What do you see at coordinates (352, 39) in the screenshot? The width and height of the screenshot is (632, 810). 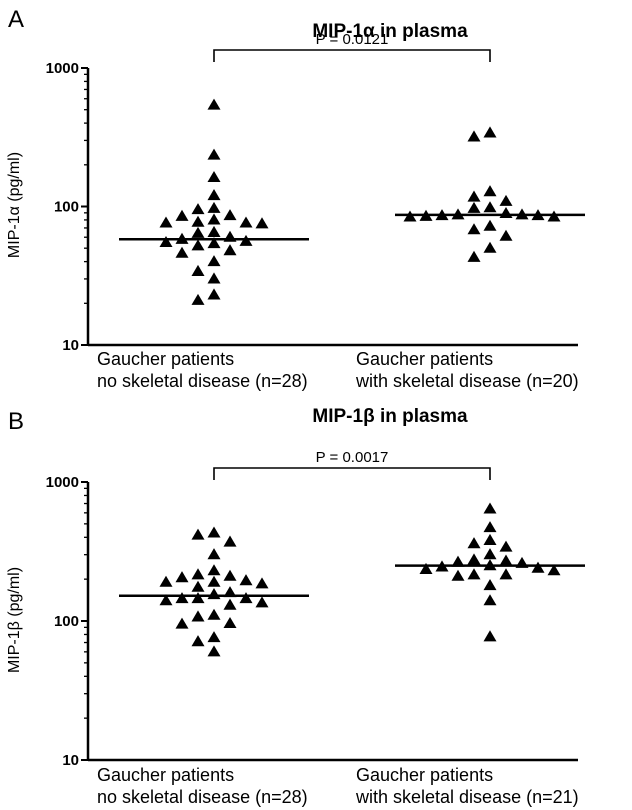 I see `significance-label: P = 0.0121` at bounding box center [352, 39].